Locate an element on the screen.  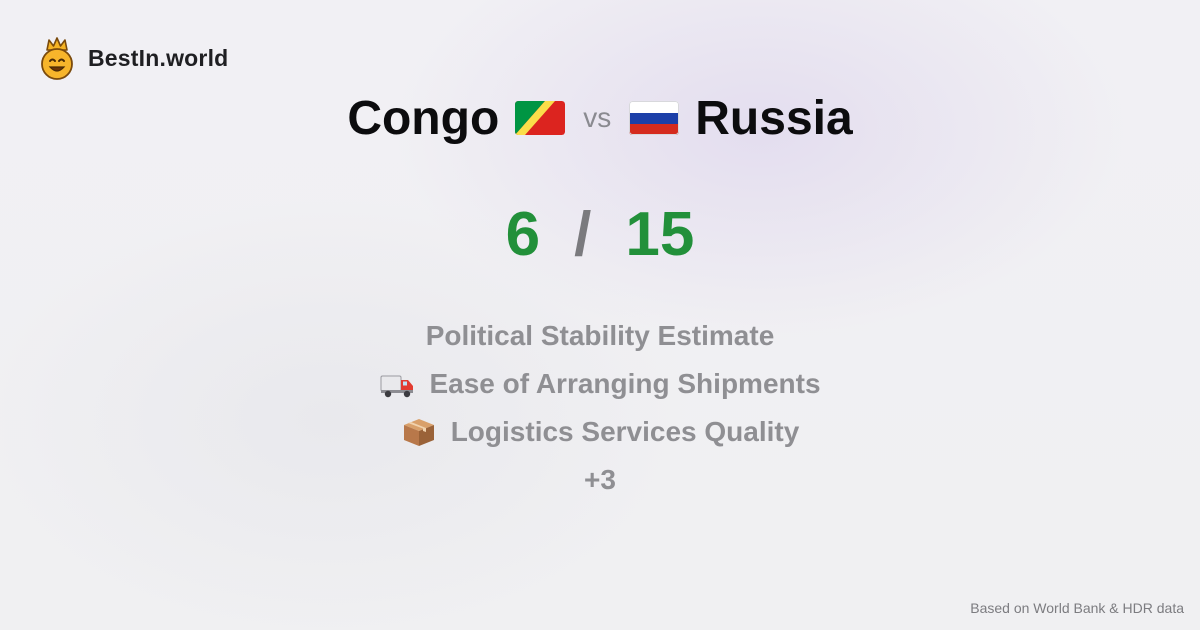
right-country-name: Russia is located at coordinates (774, 118).